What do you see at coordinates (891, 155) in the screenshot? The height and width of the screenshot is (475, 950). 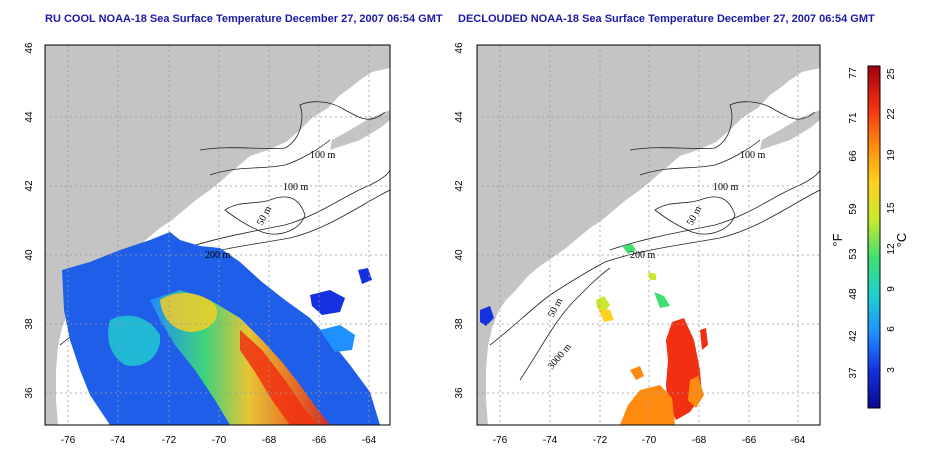 I see `celsius-tick: 19` at bounding box center [891, 155].